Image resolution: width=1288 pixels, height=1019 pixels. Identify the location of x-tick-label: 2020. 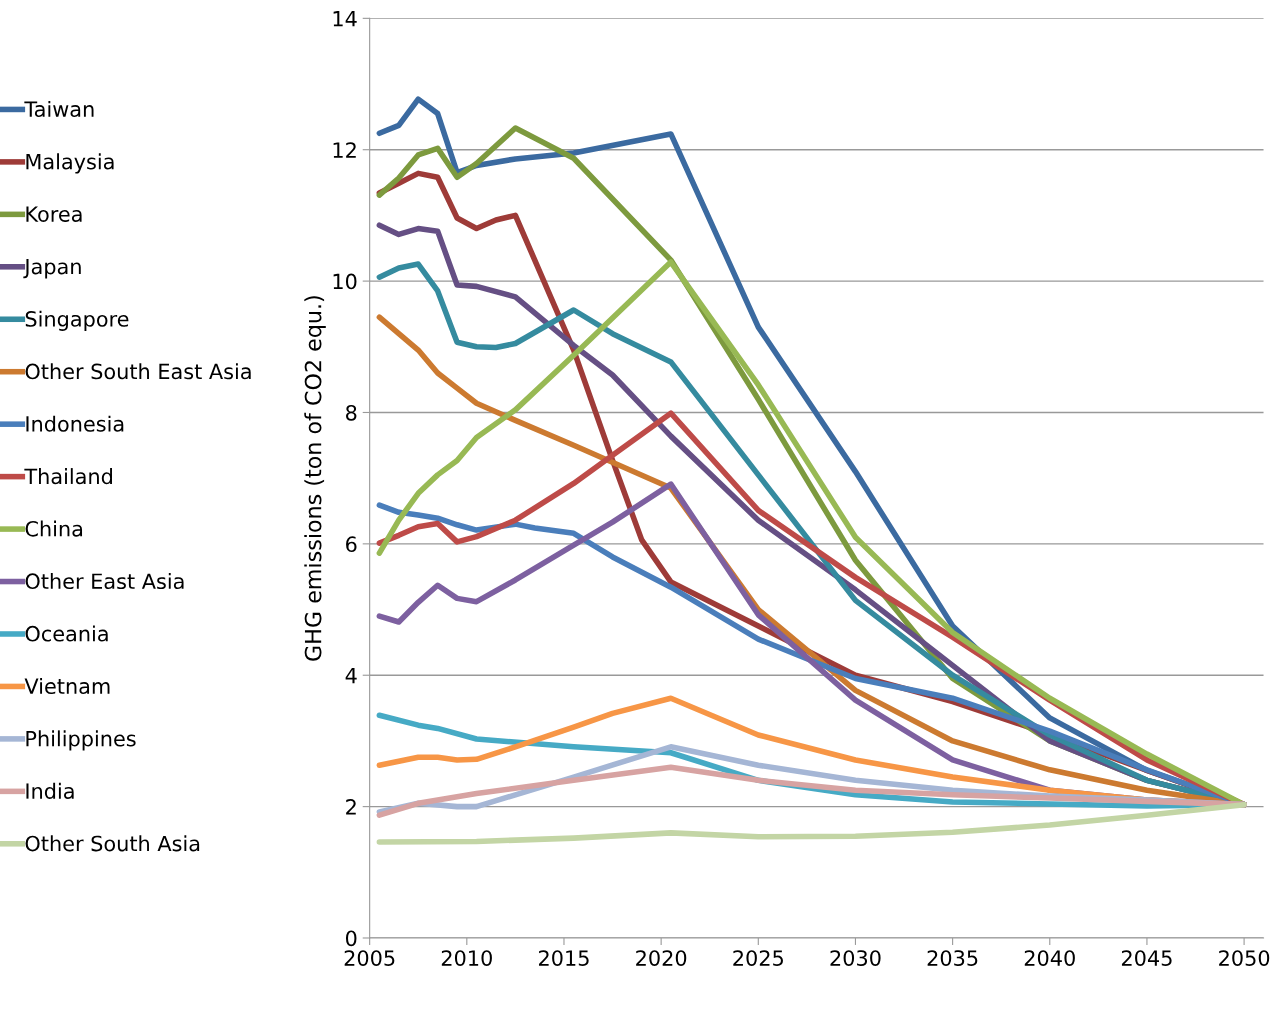
(661, 958).